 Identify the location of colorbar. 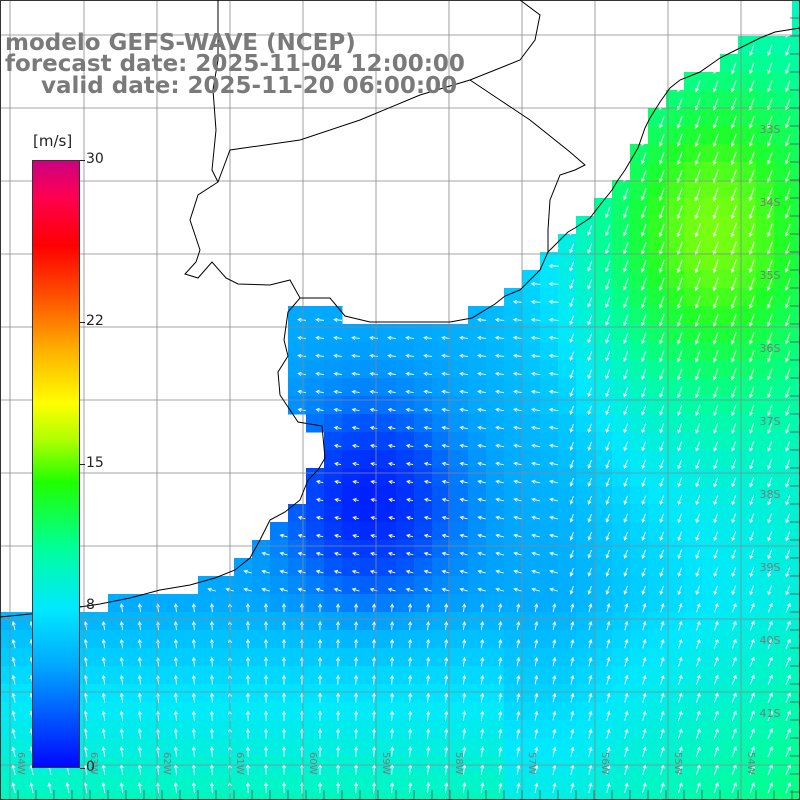
(56, 464).